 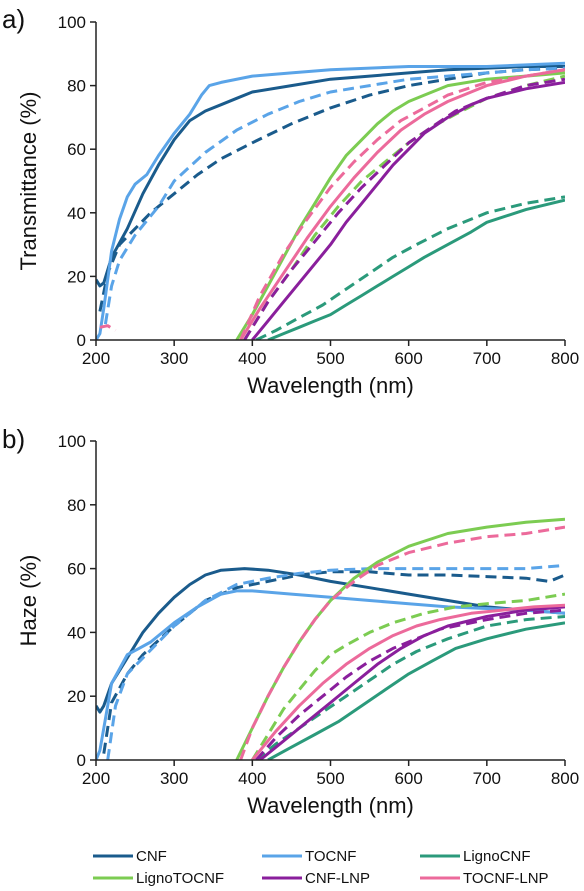 I want to click on panel-label: b), so click(x=13, y=439).